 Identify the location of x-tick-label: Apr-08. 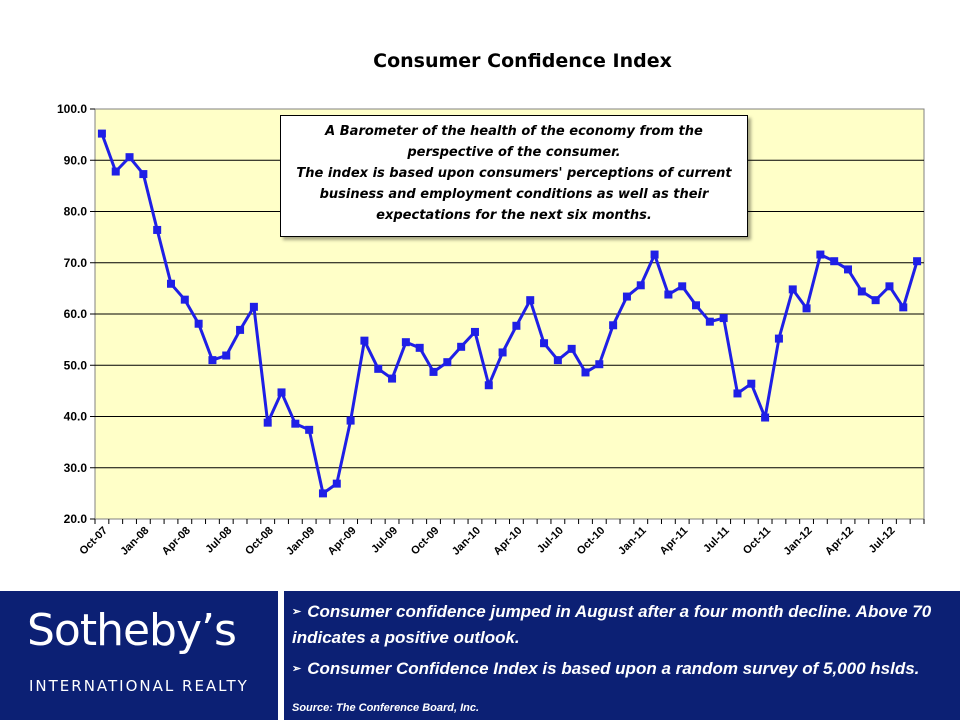
(176, 541).